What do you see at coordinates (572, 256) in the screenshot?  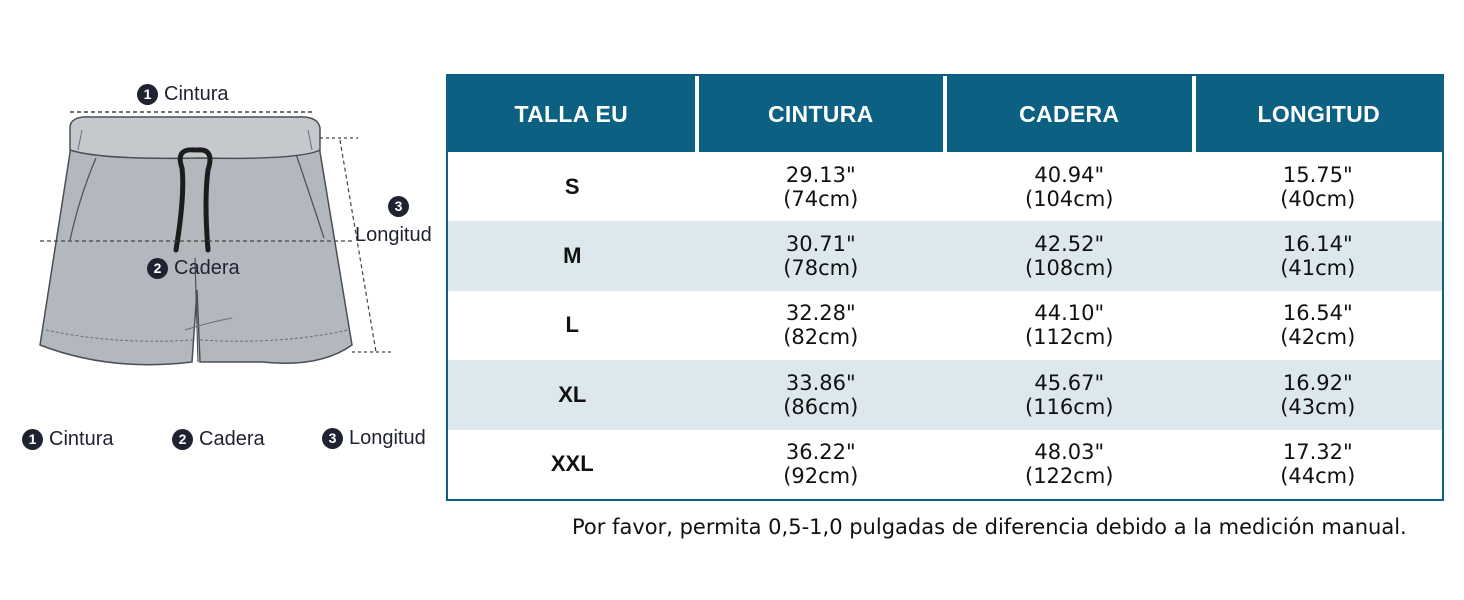 I see `size-cell: M` at bounding box center [572, 256].